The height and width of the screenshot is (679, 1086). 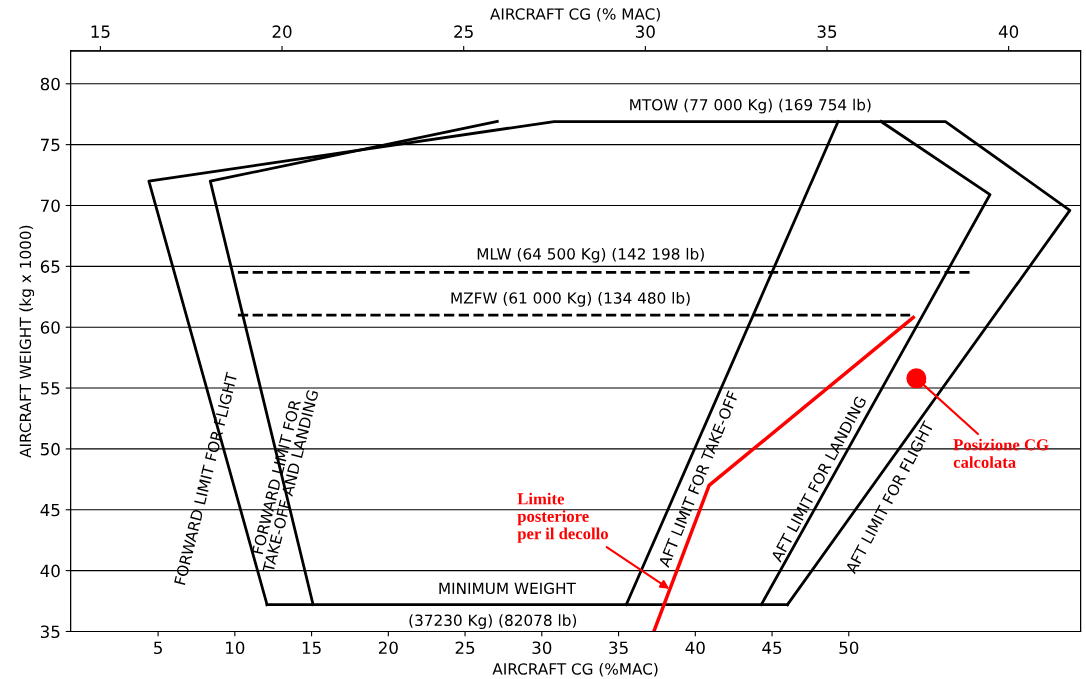 I want to click on y-tick-label: 65, so click(x=50, y=266).